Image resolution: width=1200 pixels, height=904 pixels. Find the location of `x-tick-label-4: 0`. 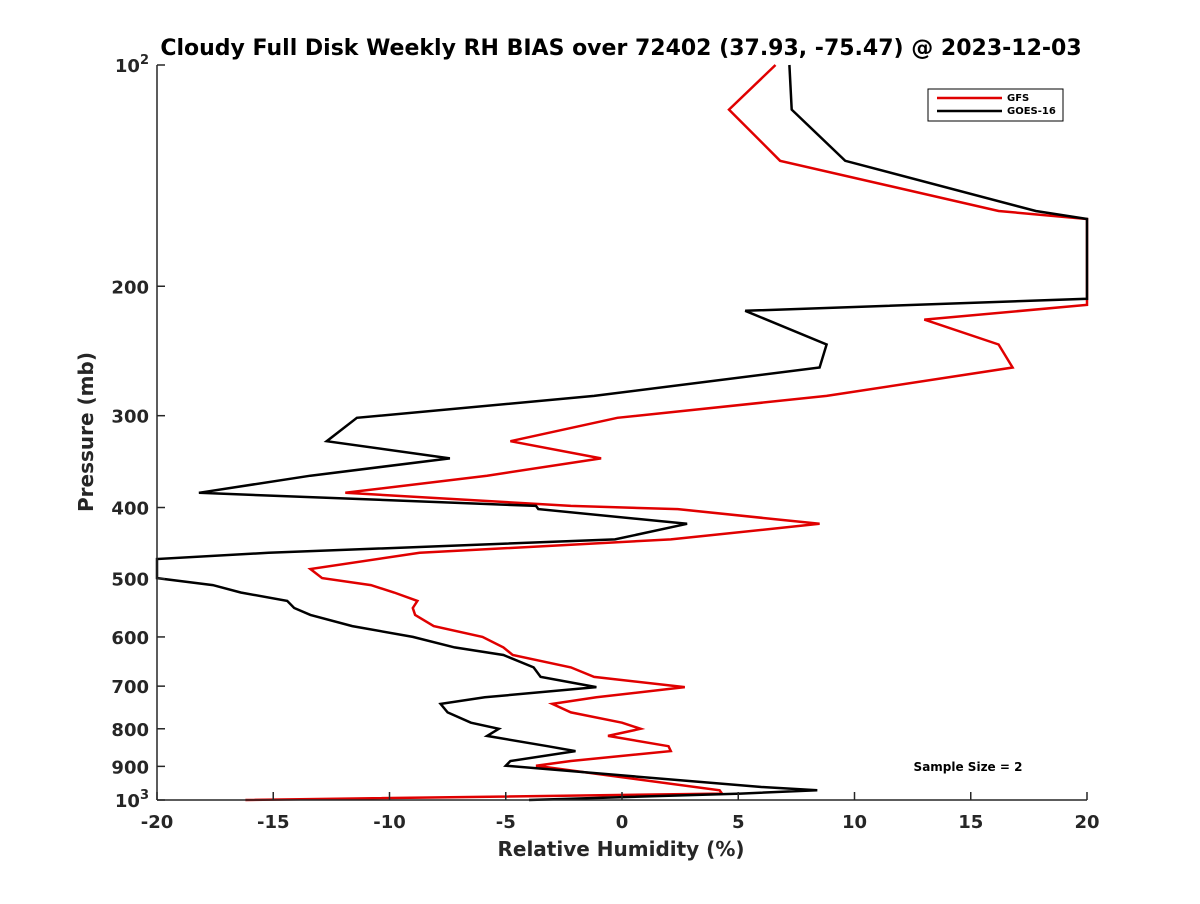

x-tick-label-4: 0 is located at coordinates (622, 822).